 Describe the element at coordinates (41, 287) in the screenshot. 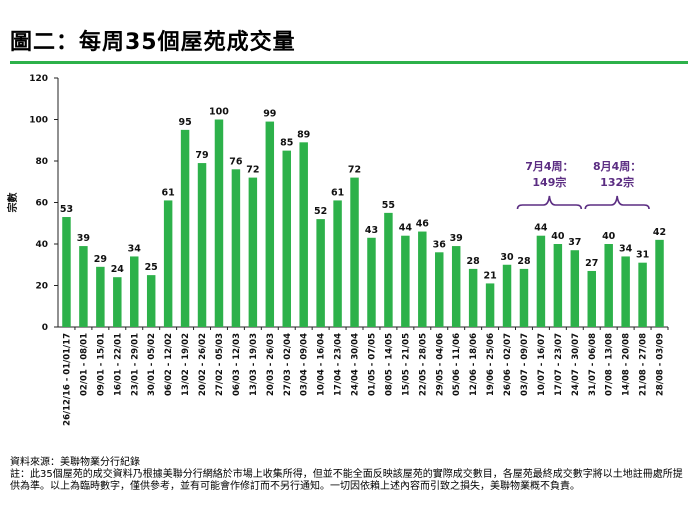

I see `y-tick-label: 20` at that location.